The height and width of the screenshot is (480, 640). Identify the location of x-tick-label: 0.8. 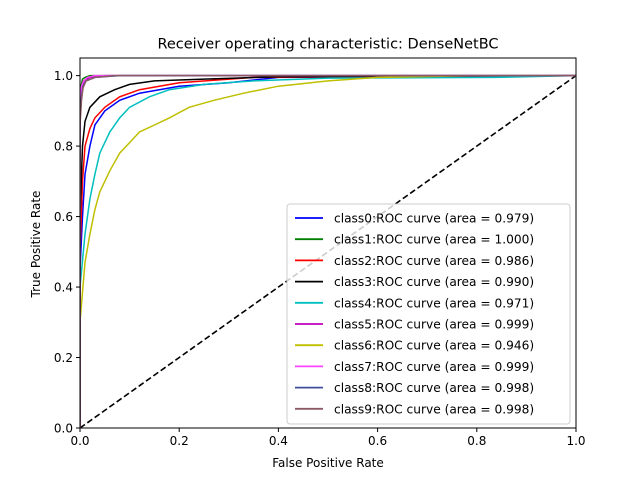
(476, 441).